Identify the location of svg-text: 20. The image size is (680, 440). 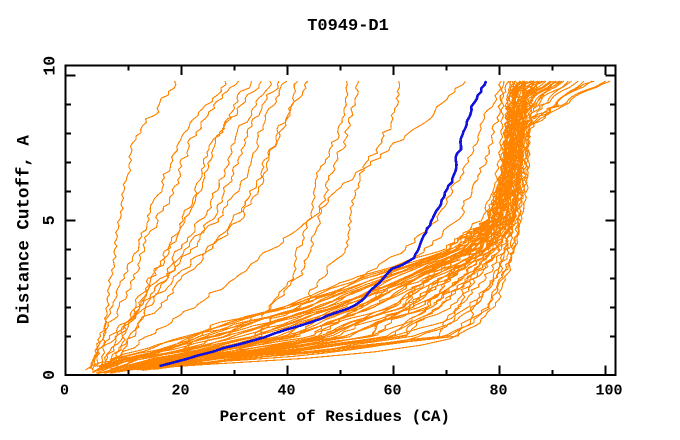
(180, 391).